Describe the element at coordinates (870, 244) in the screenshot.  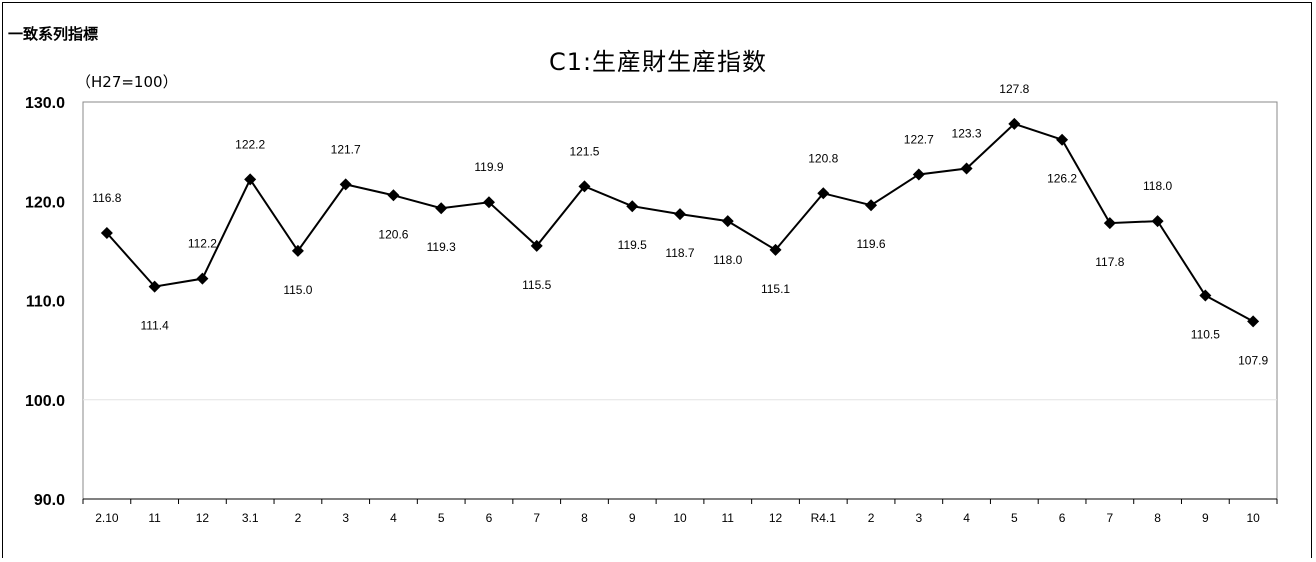
I see `data-label: 119.6` at that location.